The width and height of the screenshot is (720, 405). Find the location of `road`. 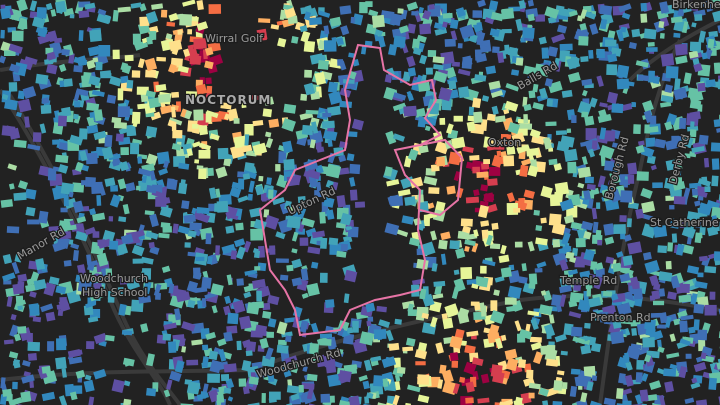

road is located at coordinates (484, 332).